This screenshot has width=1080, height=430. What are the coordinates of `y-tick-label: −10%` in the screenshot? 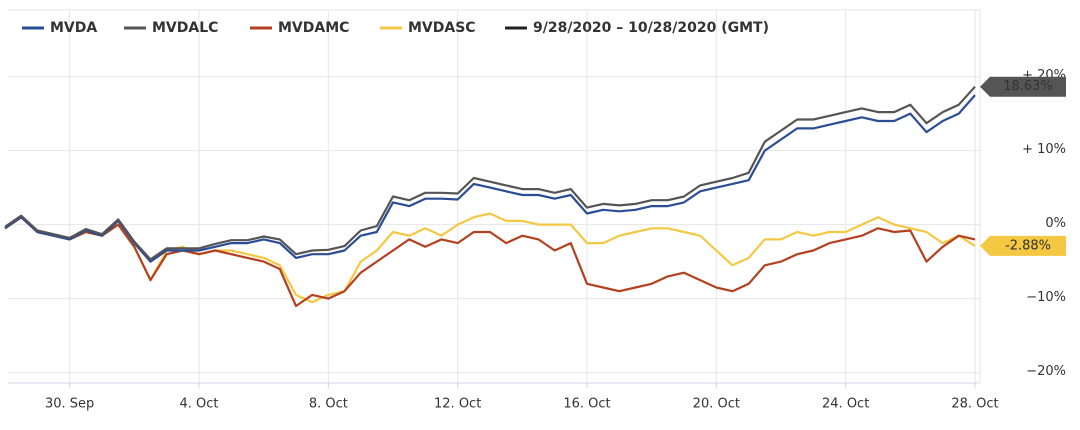 It's located at (1046, 297).